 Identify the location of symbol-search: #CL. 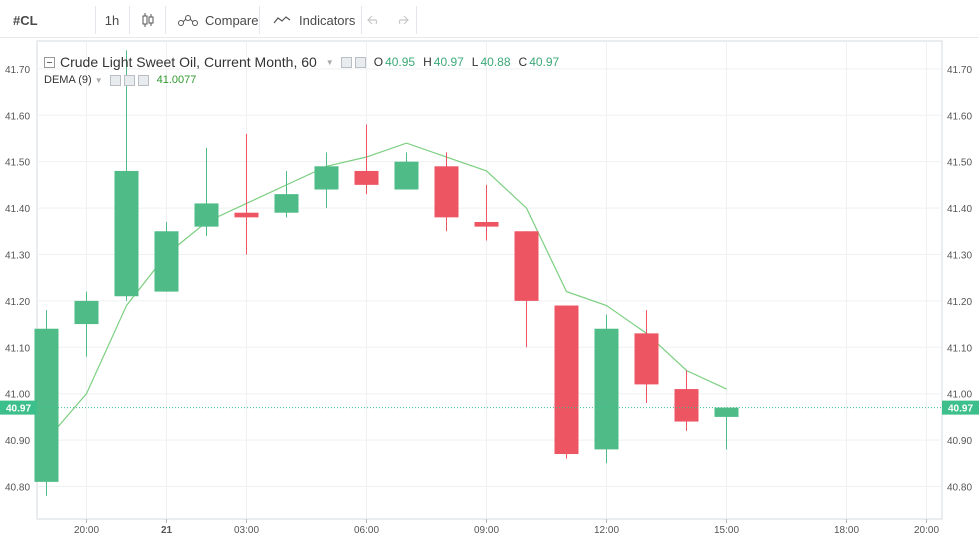
(48, 20).